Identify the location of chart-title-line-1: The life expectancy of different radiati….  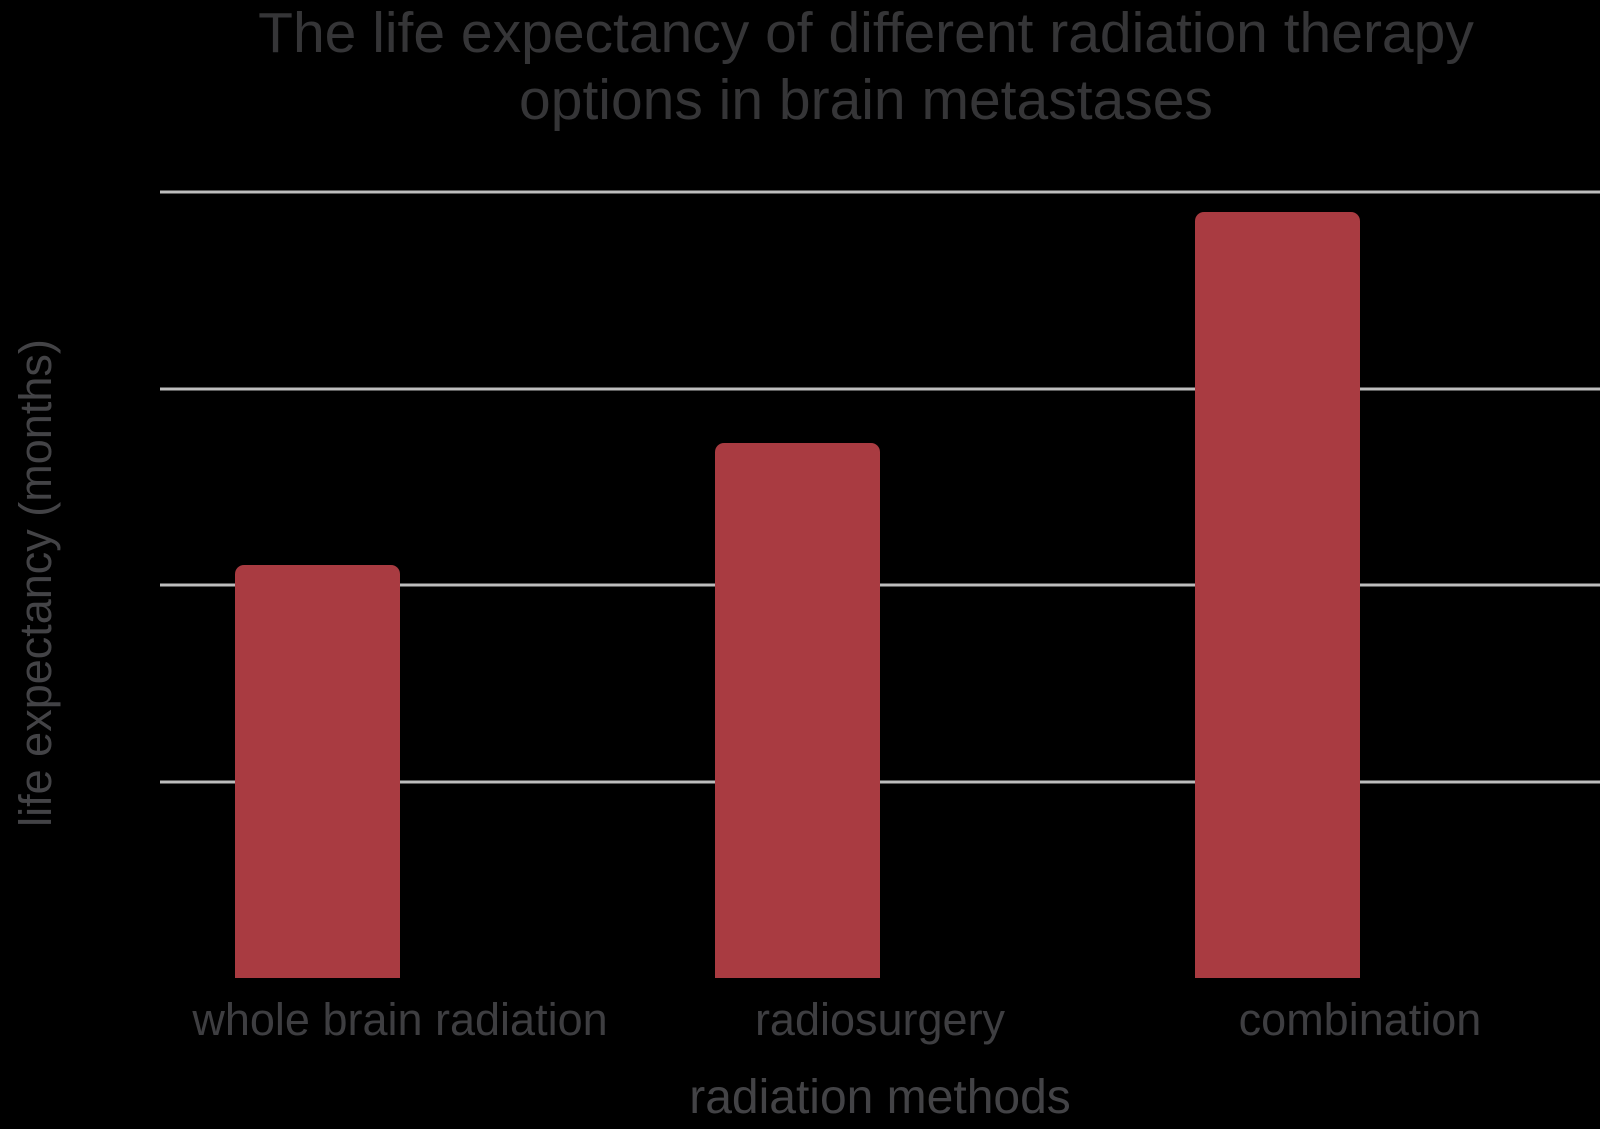
(866, 33).